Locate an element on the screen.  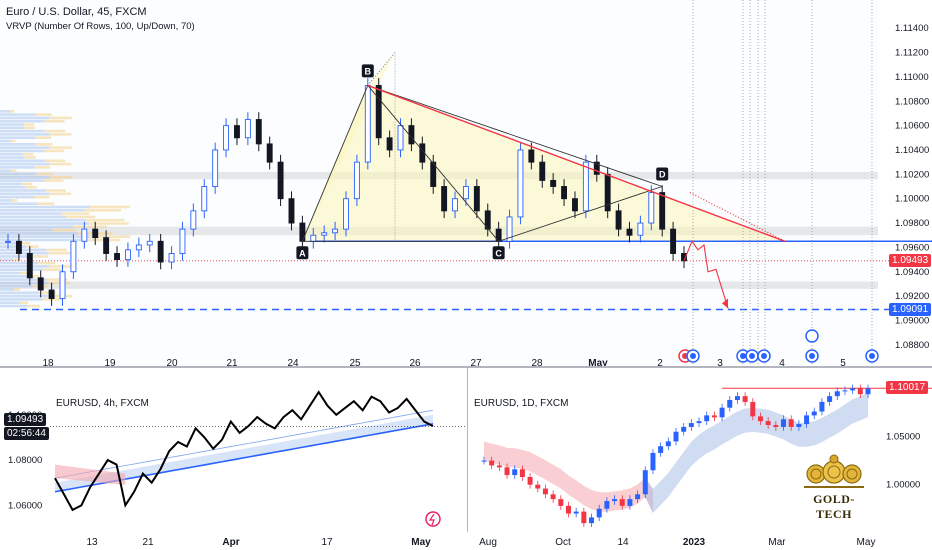
y-tick-label: 1.10800 is located at coordinates (912, 101).